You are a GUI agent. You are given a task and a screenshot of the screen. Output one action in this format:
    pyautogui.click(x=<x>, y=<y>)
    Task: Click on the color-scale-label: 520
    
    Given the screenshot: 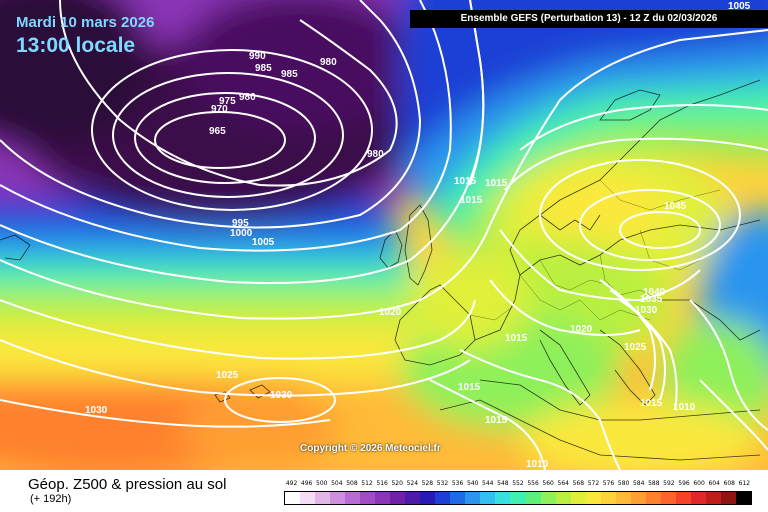 What is the action you would take?
    pyautogui.click(x=397, y=483)
    